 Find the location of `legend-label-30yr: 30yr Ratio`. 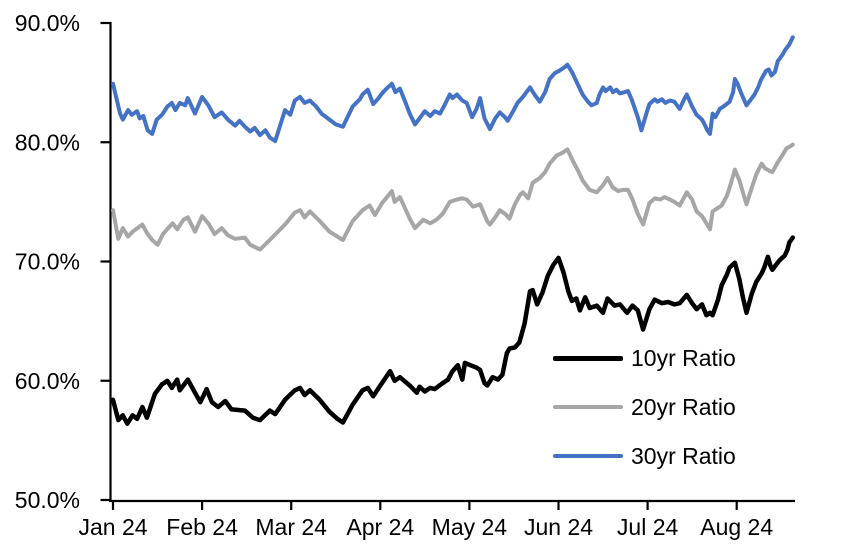

legend-label-30yr: 30yr Ratio is located at coordinates (683, 456).